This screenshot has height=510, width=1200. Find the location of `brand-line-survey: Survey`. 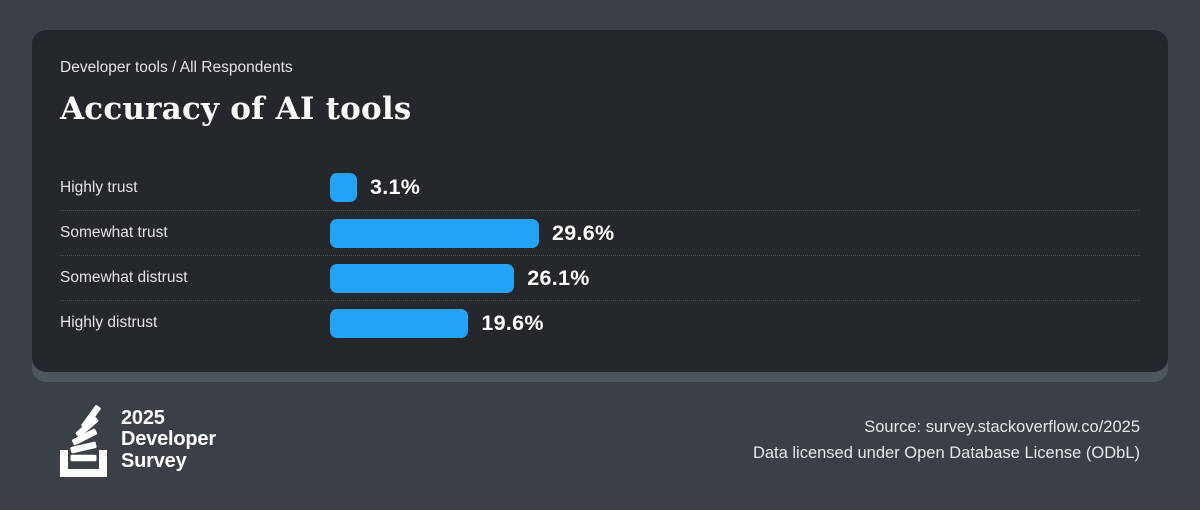

brand-line-survey: Survey is located at coordinates (154, 460).